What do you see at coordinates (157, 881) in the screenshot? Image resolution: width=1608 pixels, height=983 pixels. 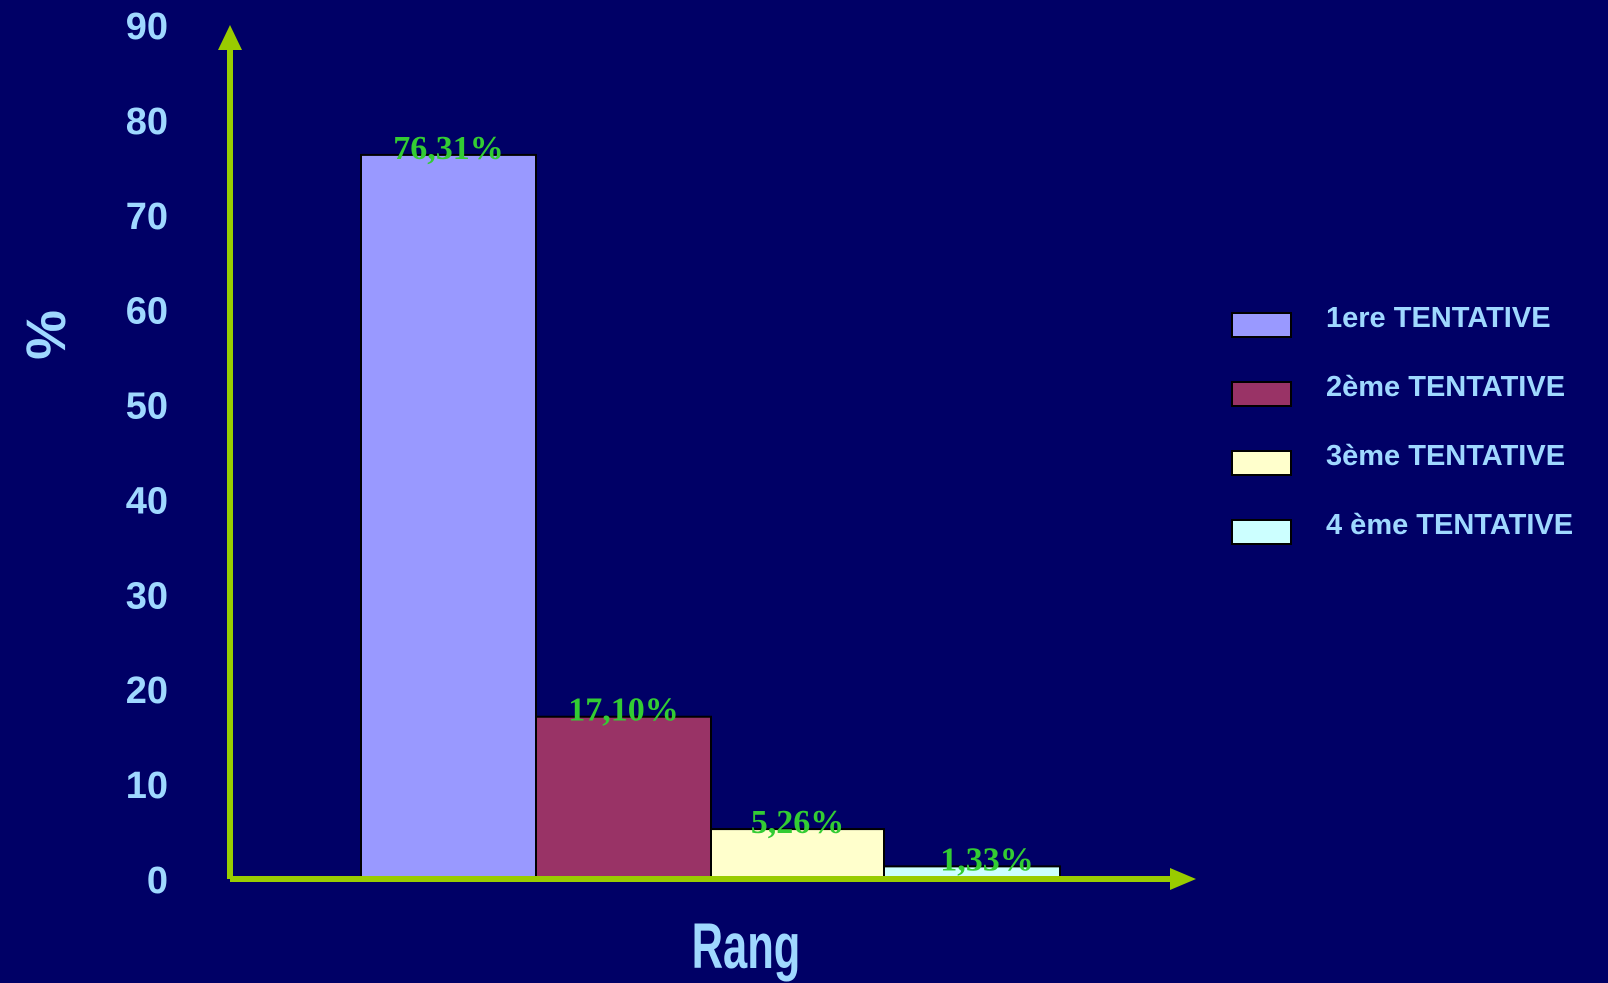 I see `y-tick-label: 0` at bounding box center [157, 881].